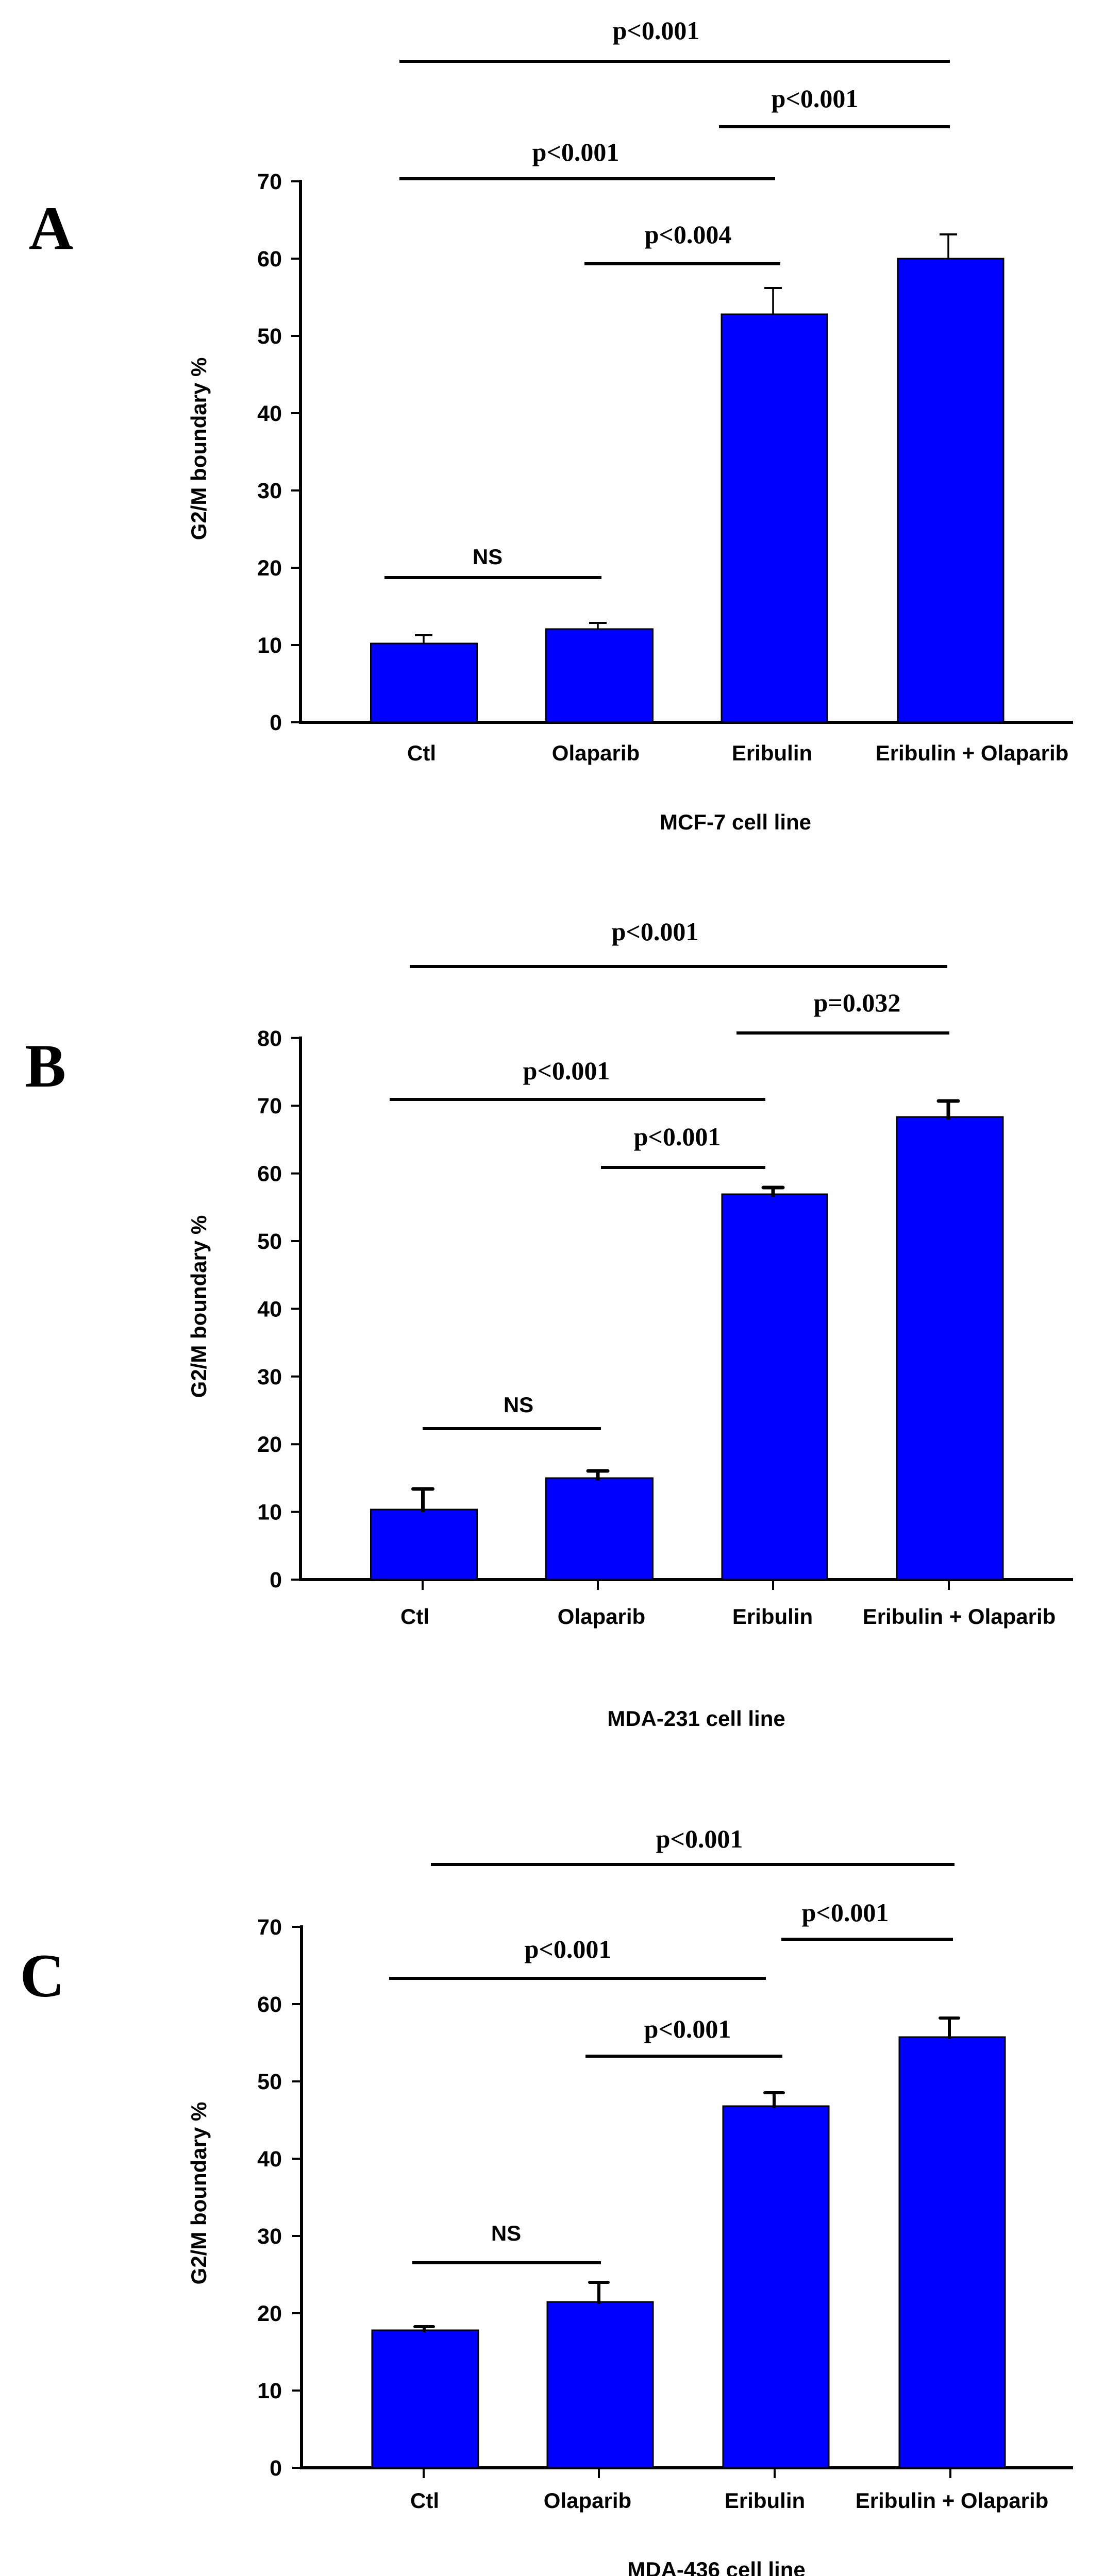  I want to click on svg-text: p<0.004, so click(688, 234).